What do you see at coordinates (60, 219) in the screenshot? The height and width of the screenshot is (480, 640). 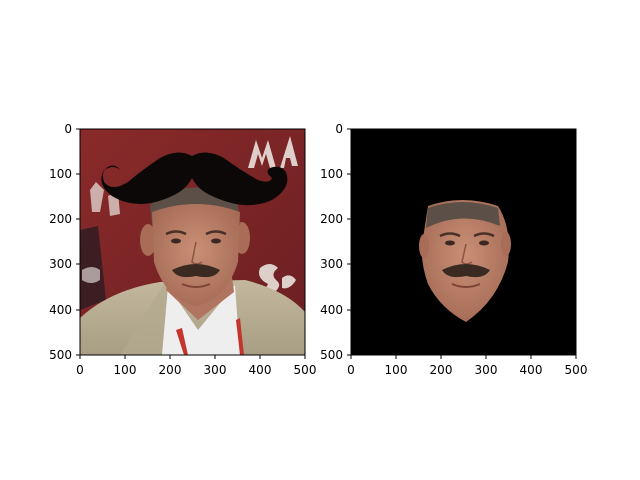 I see `left-y-tick-label: 200` at bounding box center [60, 219].